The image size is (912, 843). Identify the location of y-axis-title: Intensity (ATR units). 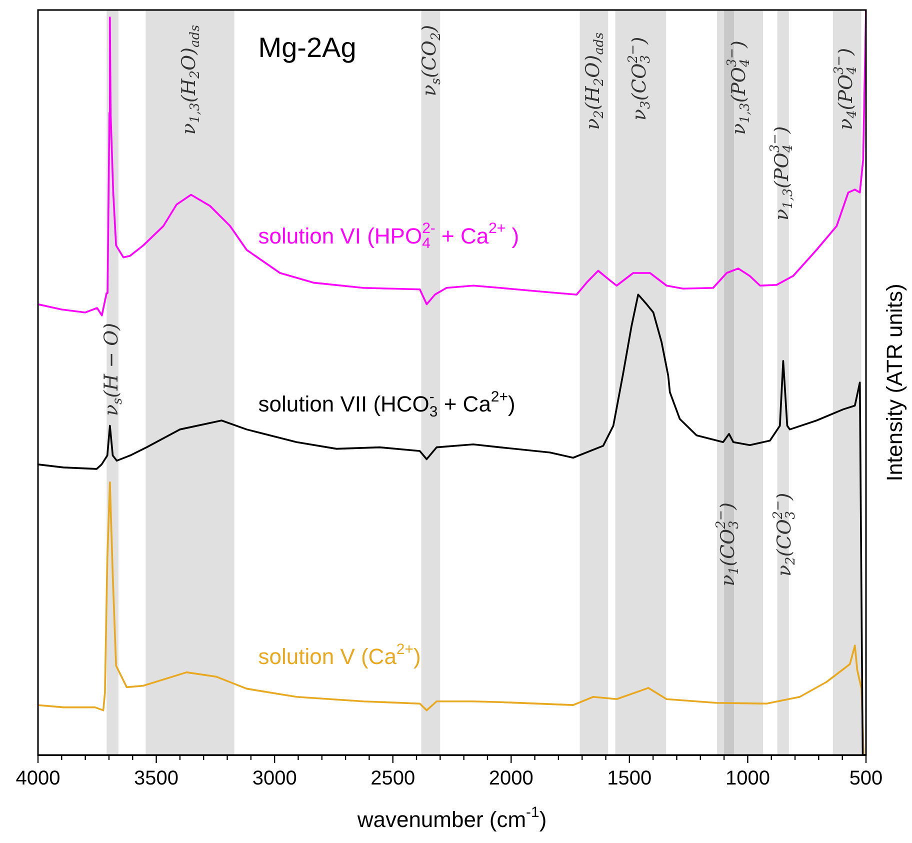
(895, 383).